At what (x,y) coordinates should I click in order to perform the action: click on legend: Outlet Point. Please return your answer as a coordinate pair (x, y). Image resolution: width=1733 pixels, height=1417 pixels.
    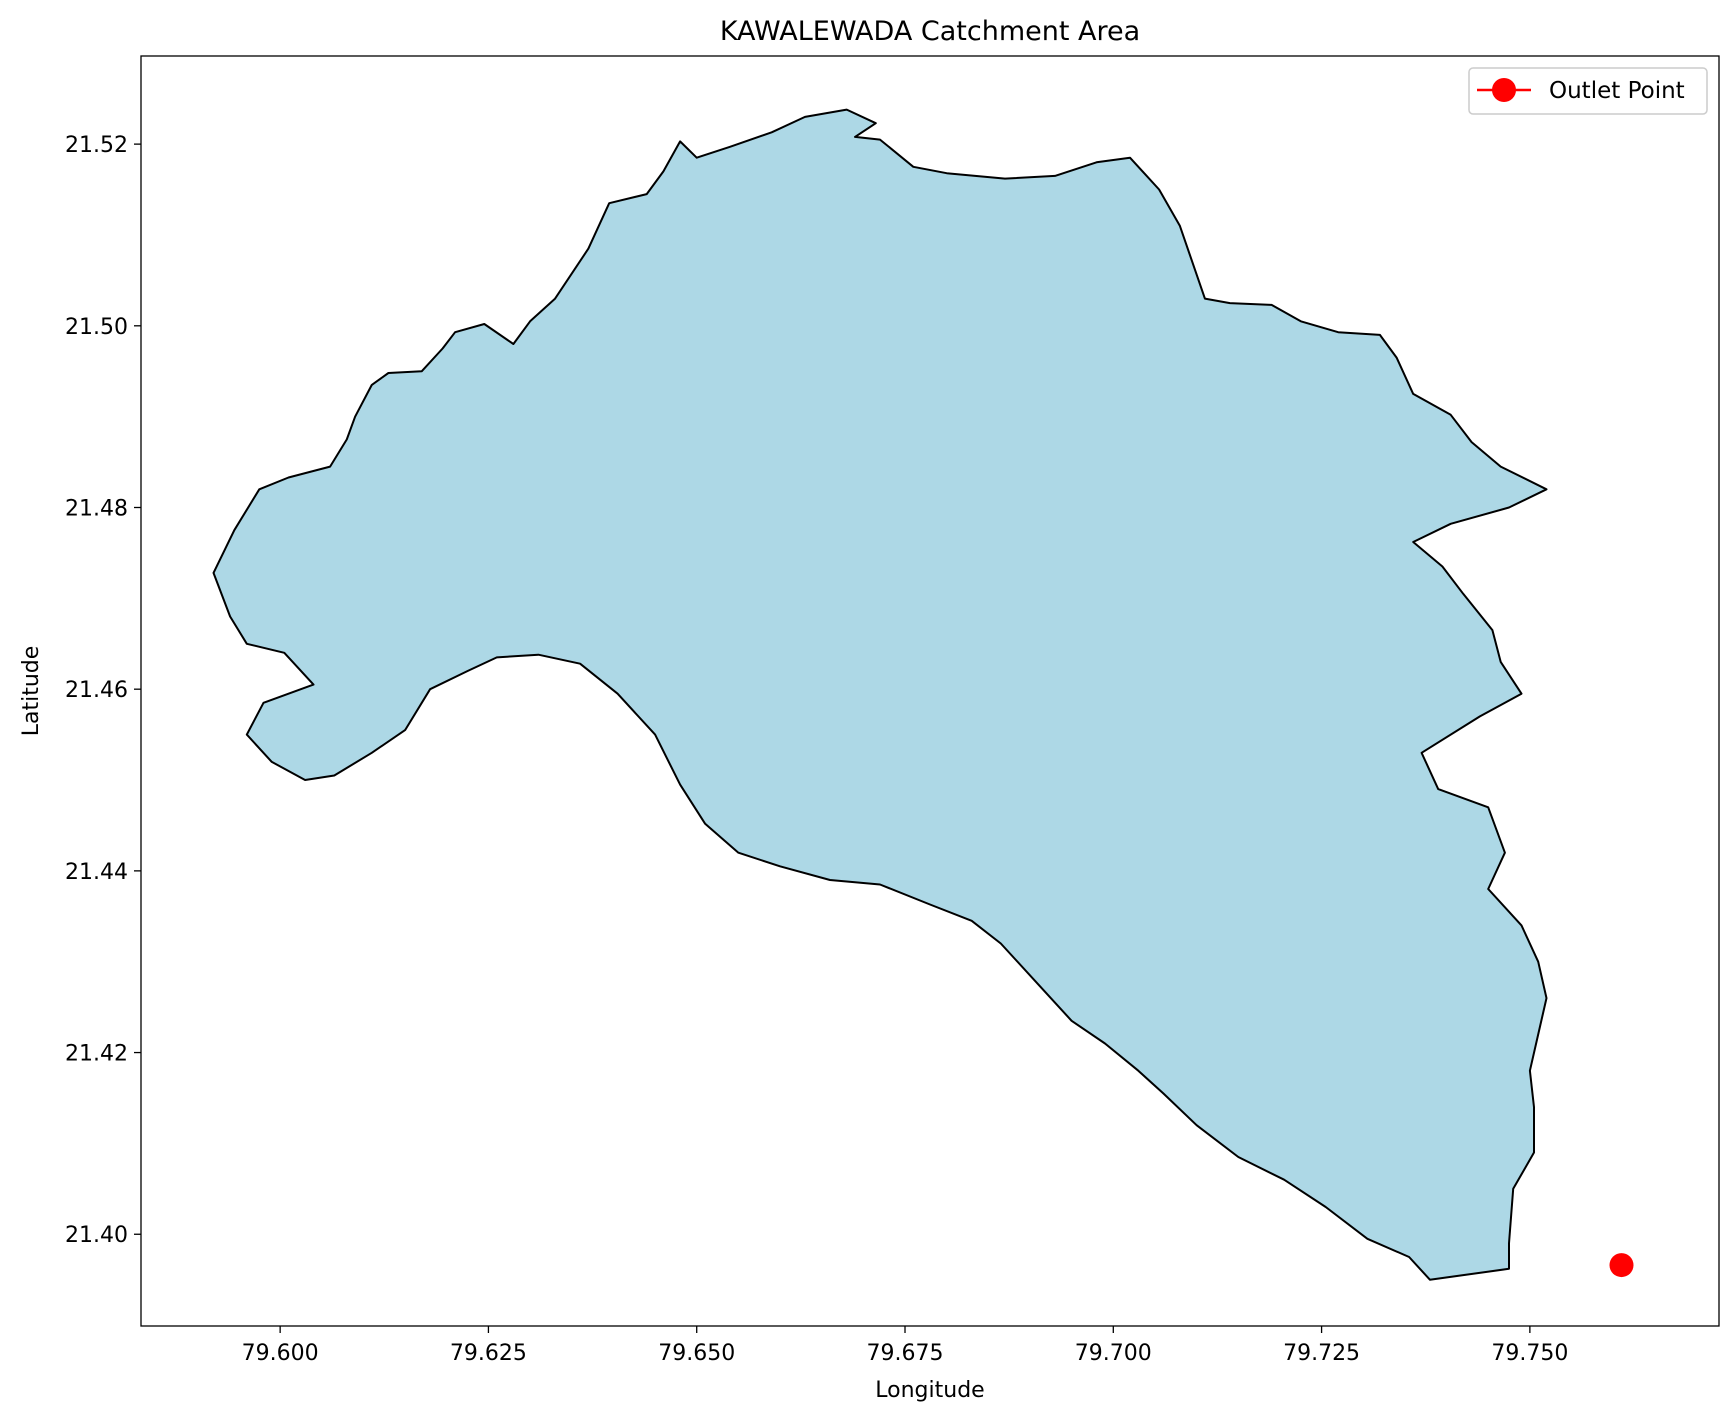
    Looking at the image, I should click on (1588, 91).